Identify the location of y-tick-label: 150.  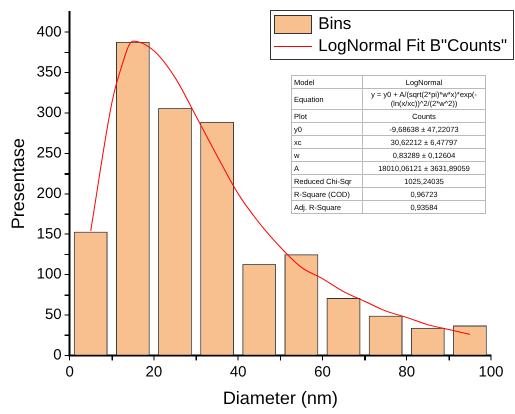
(49, 233).